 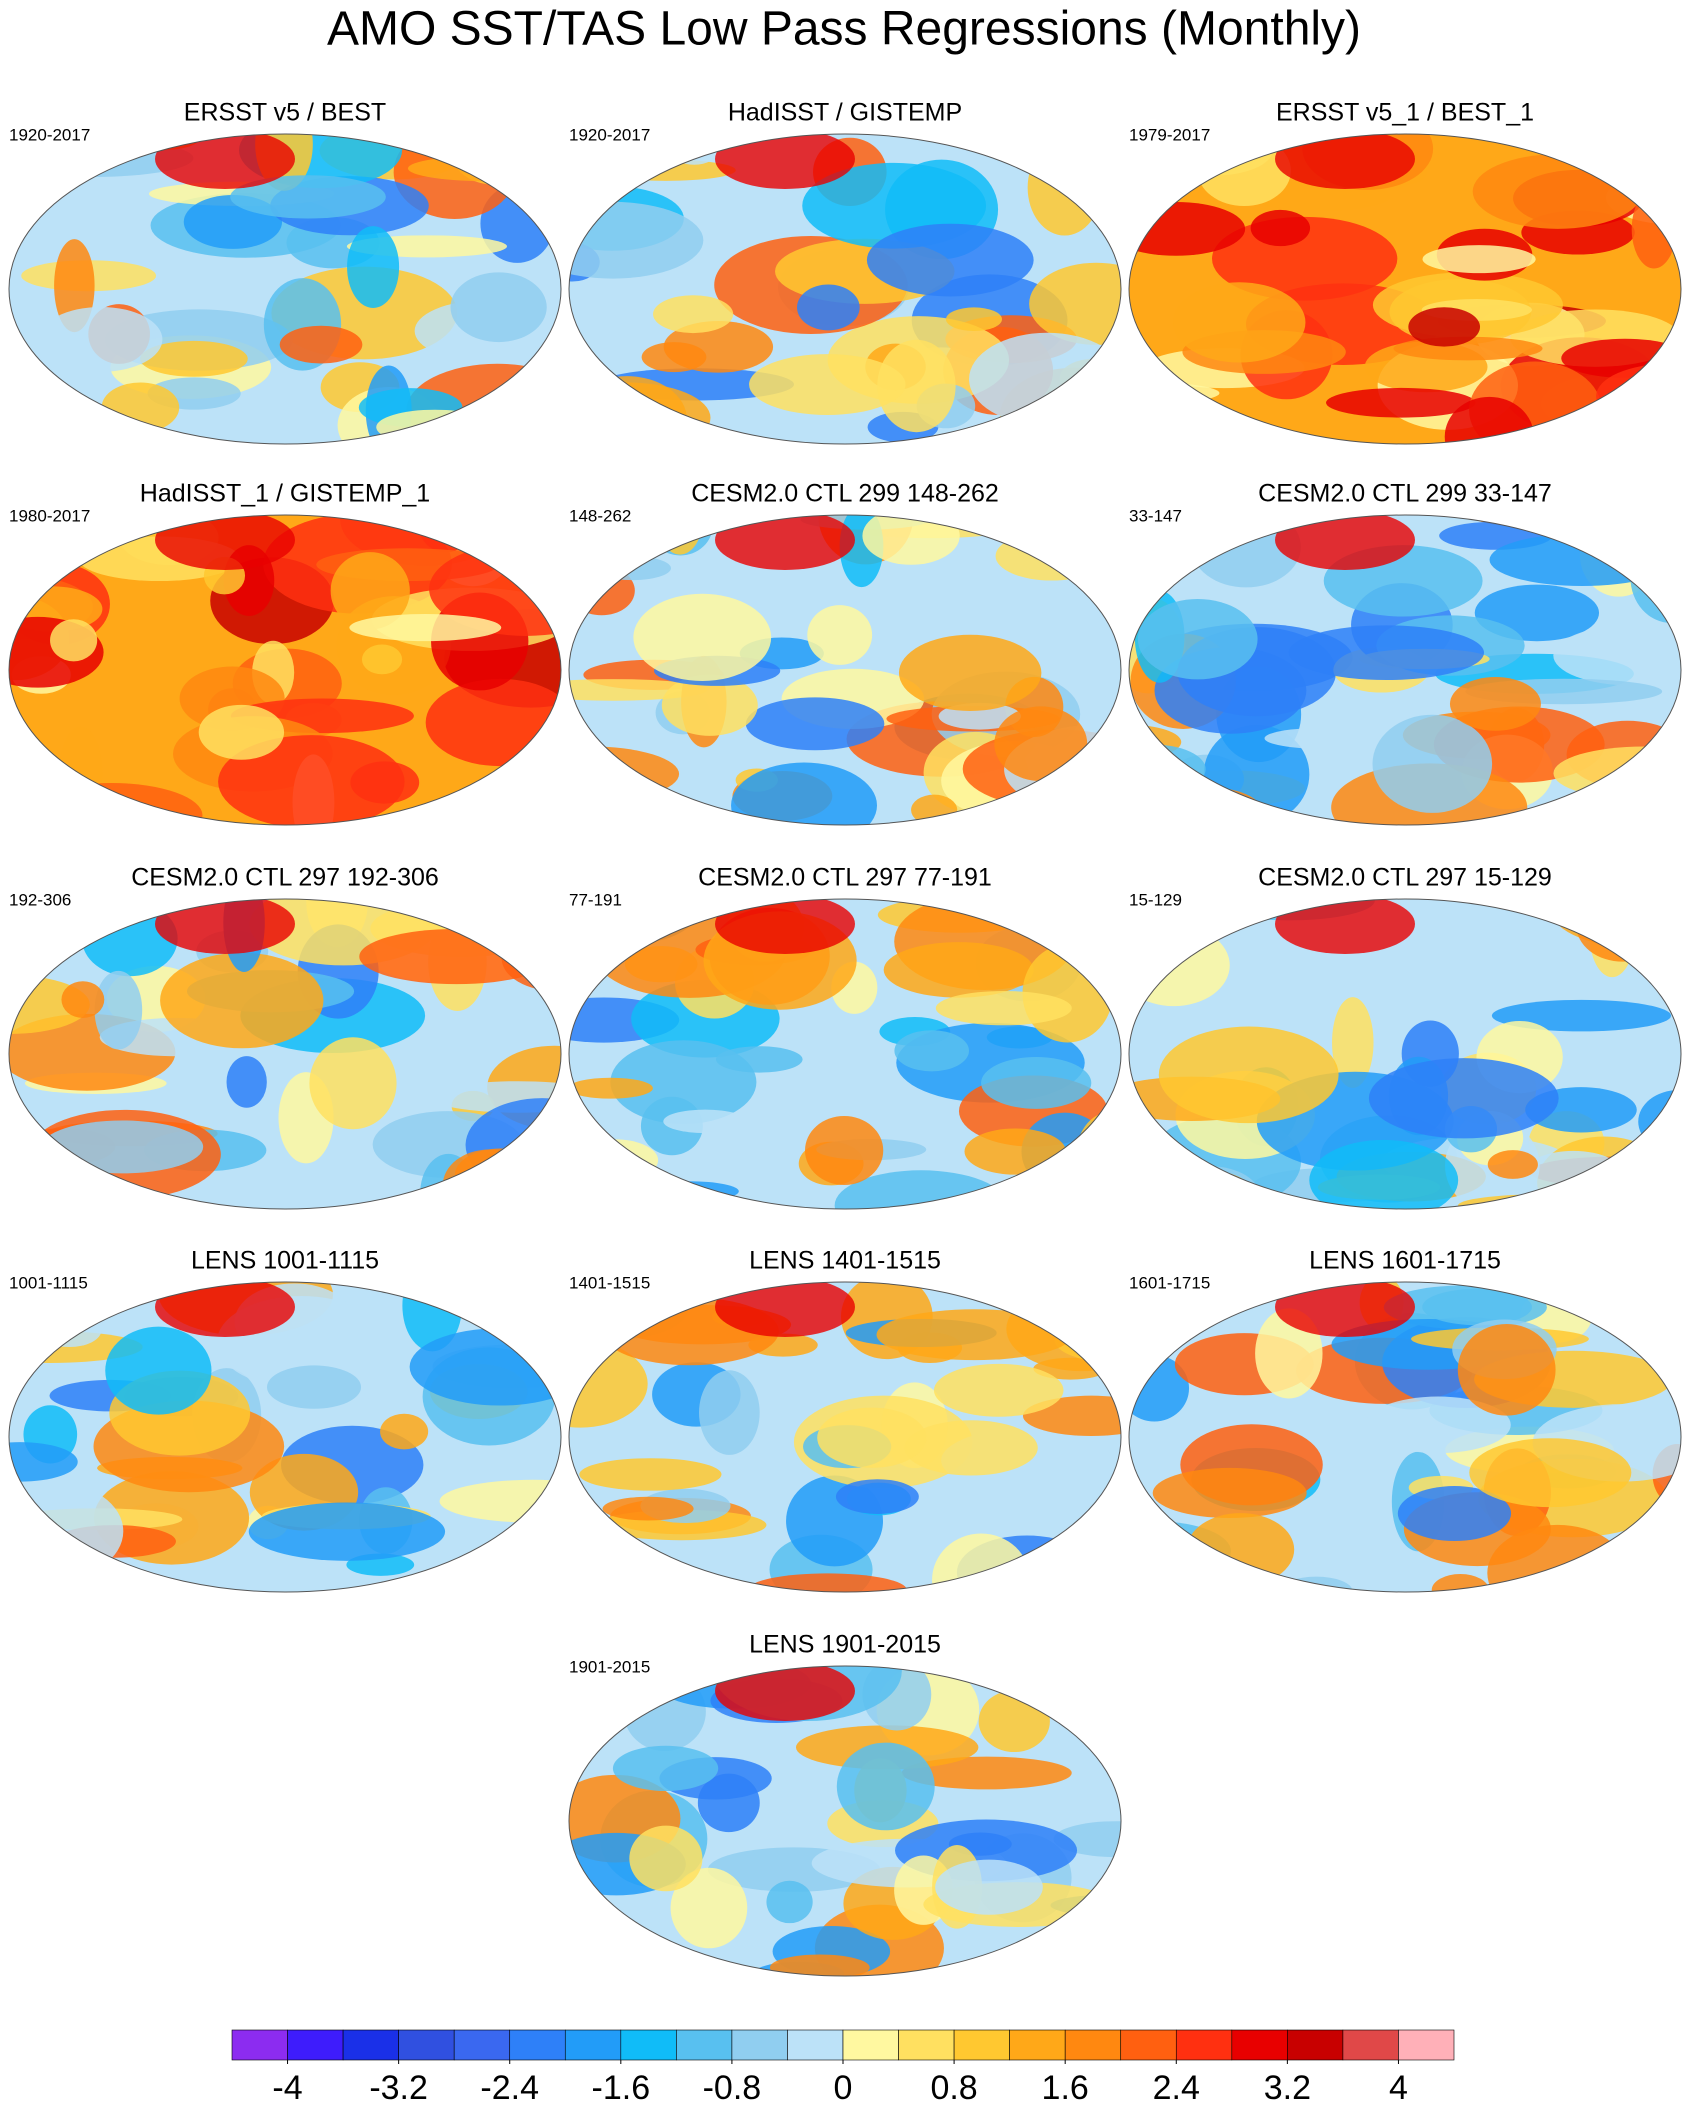 What do you see at coordinates (1405, 1261) in the screenshot?
I see `panel-title: LENS 1601-1715` at bounding box center [1405, 1261].